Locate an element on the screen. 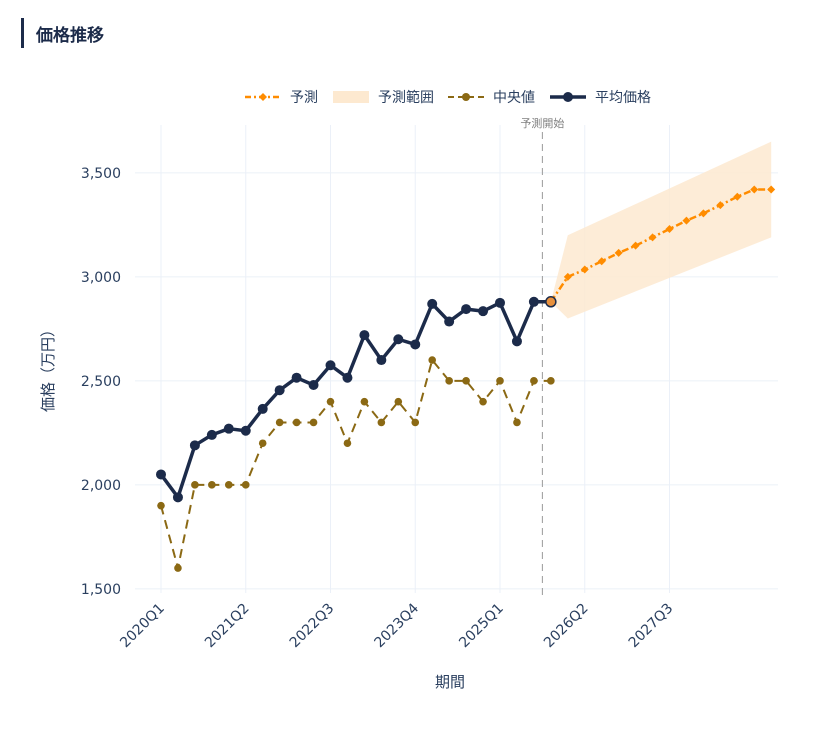 The image size is (813, 750). forecast-start-point is located at coordinates (551, 302).